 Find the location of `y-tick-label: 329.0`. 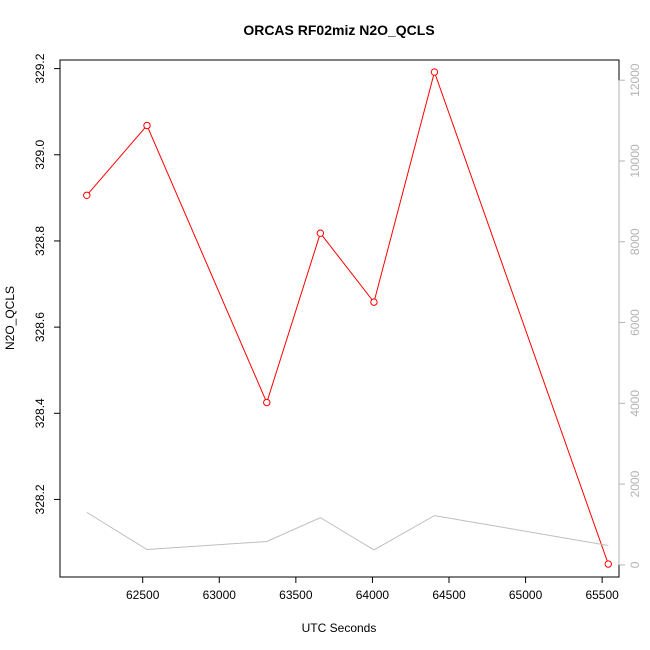

y-tick-label: 329.0 is located at coordinates (40, 154).